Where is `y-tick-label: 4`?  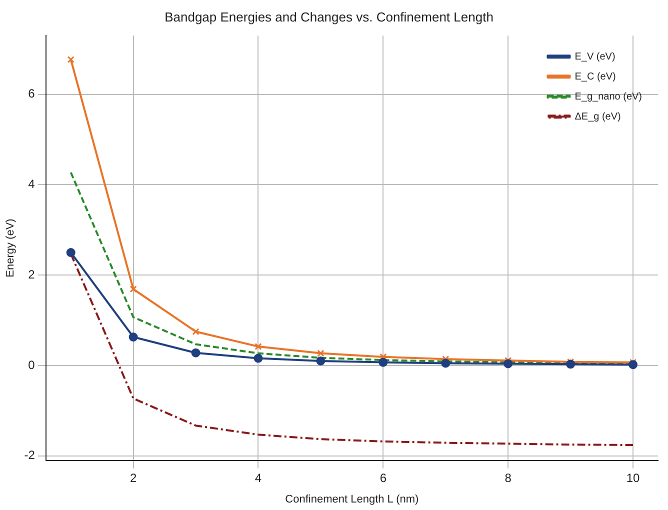
y-tick-label: 4 is located at coordinates (32, 184).